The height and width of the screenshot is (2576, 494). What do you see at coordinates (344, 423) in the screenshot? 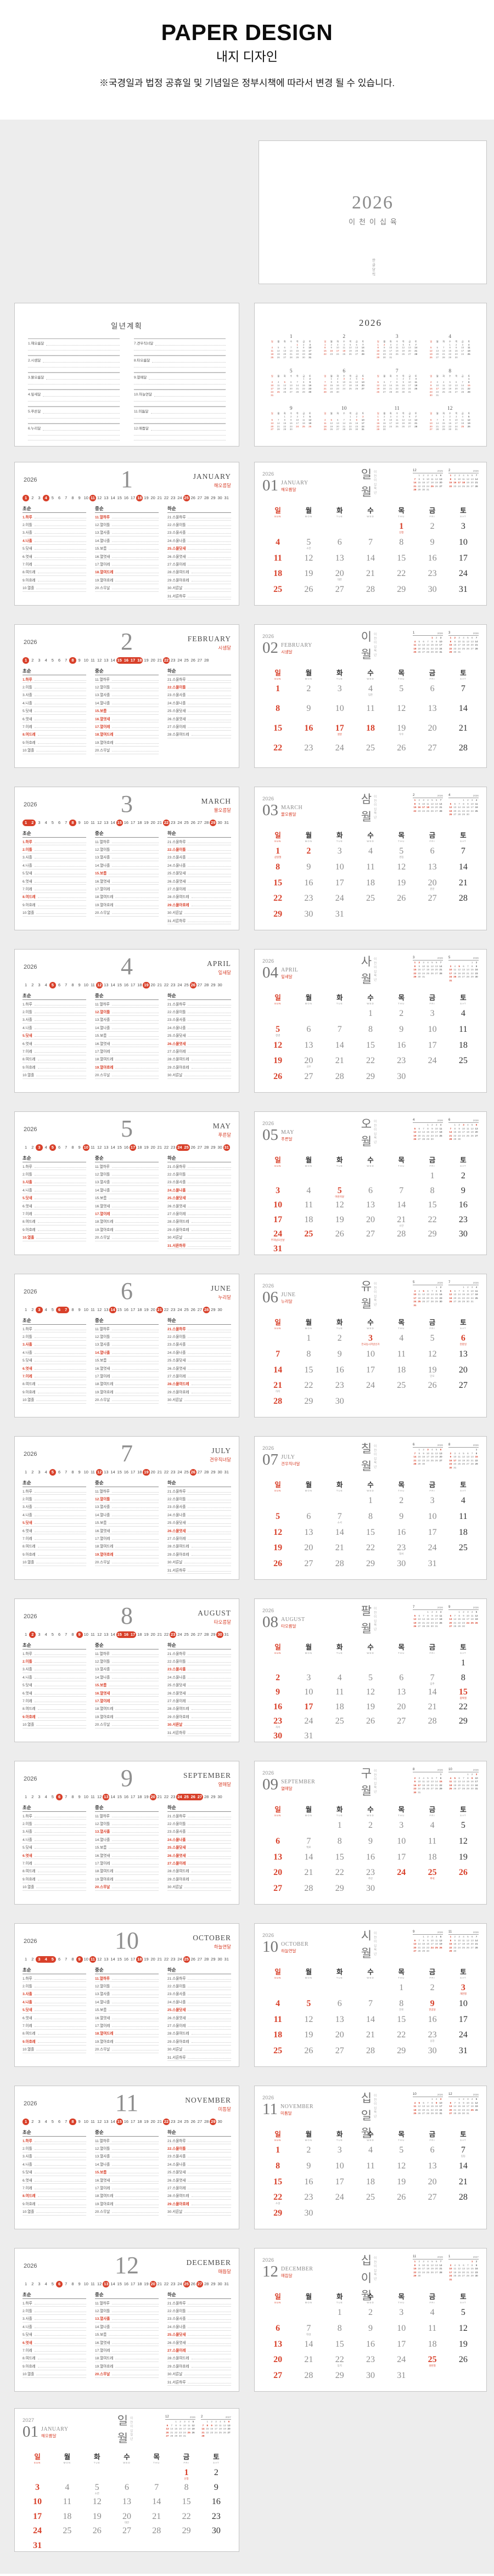
I see `year-mini-day: 14` at bounding box center [344, 423].